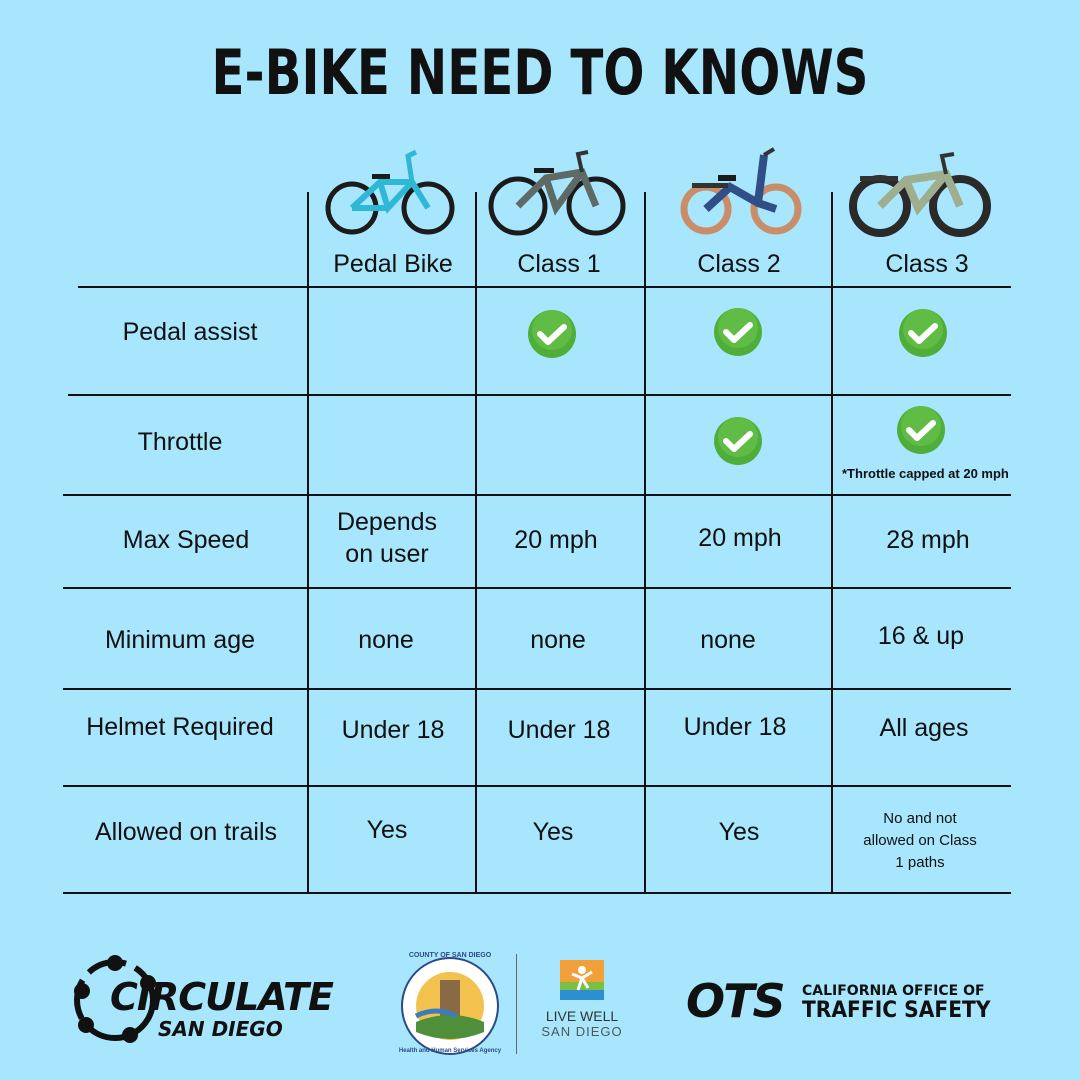 The height and width of the screenshot is (1080, 1080). Describe the element at coordinates (735, 727) in the screenshot. I see `cell-helmet-class2: Under 18` at that location.